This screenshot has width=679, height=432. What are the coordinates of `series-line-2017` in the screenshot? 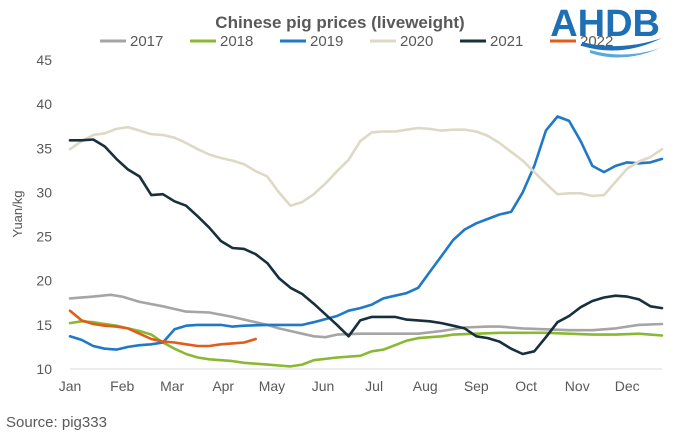 It's located at (366, 316).